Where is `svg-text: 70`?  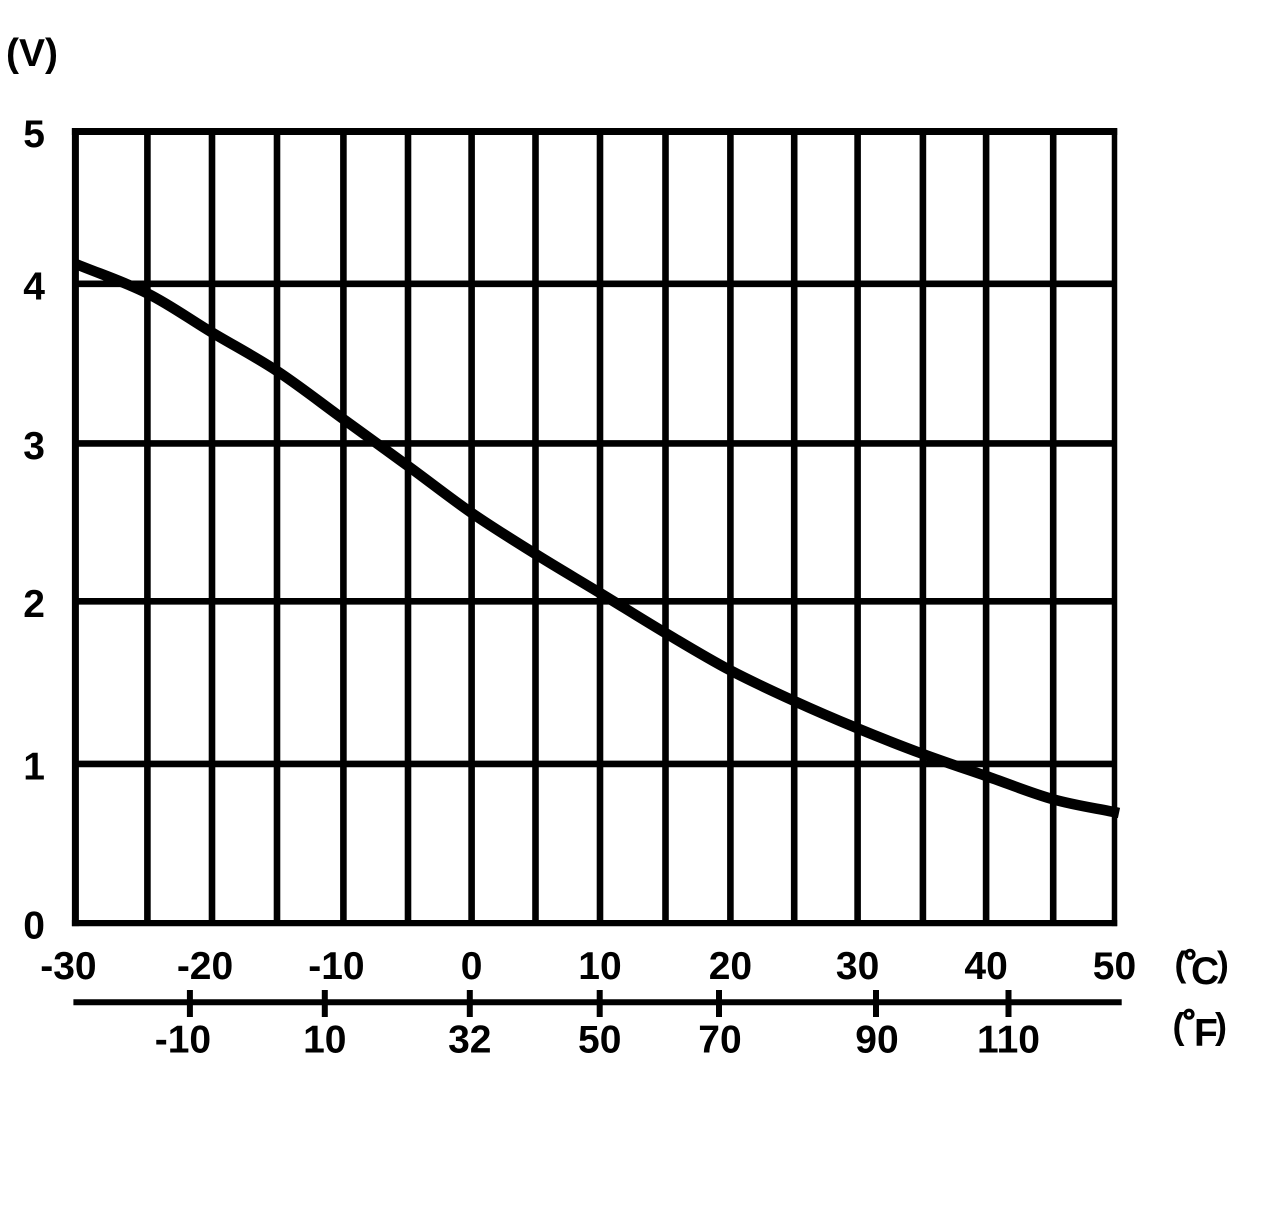
svg-text: 70 is located at coordinates (719, 1040).